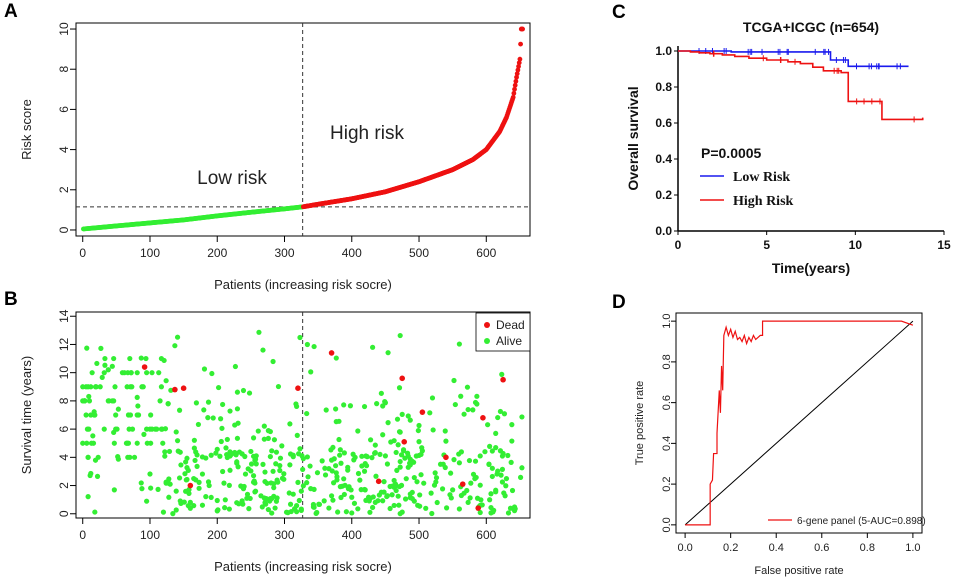 The width and height of the screenshot is (955, 580). What do you see at coordinates (766, 245) in the screenshot?
I see `x-tick-label: 5` at bounding box center [766, 245].